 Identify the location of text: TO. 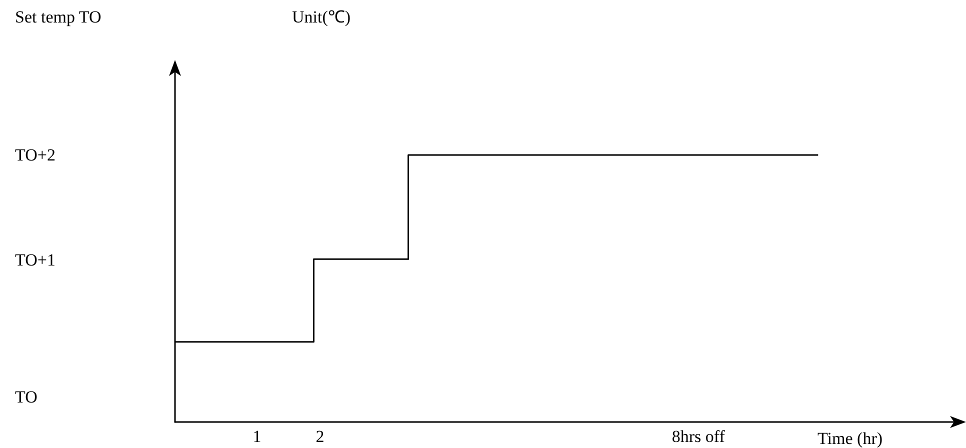
(26, 397).